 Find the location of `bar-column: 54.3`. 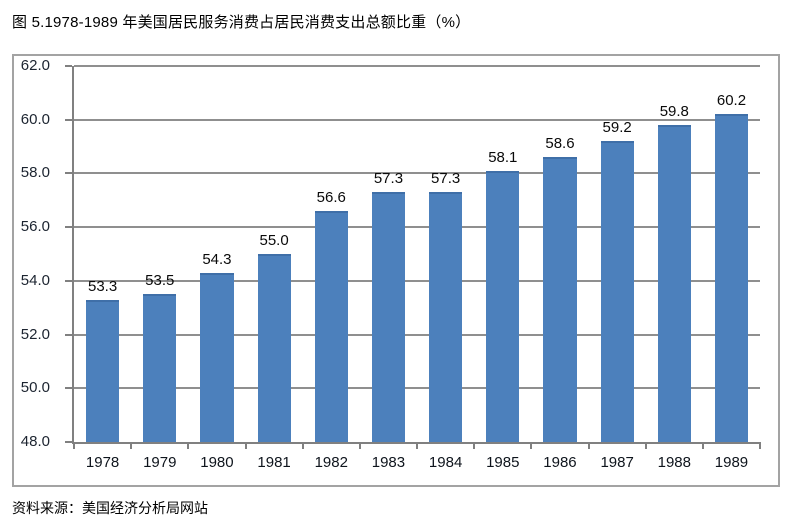

bar-column: 54.3 is located at coordinates (216, 254).